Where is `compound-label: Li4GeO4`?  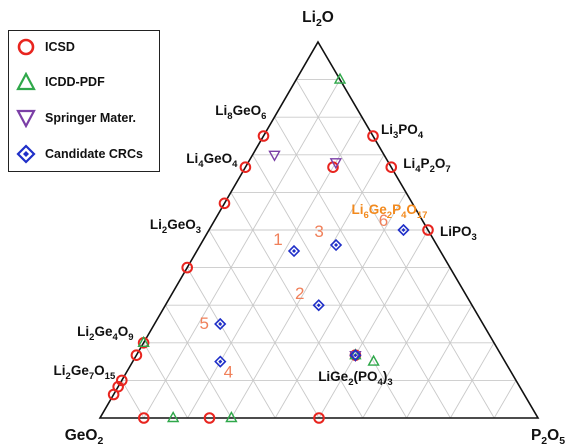 compound-label: Li4GeO4 is located at coordinates (212, 160).